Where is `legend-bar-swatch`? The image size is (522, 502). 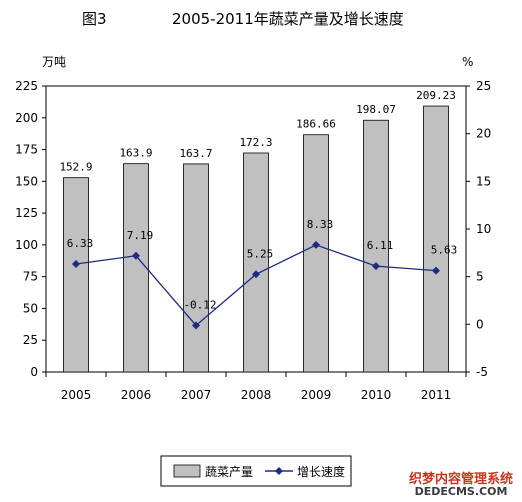
legend-bar-swatch is located at coordinates (187, 471).